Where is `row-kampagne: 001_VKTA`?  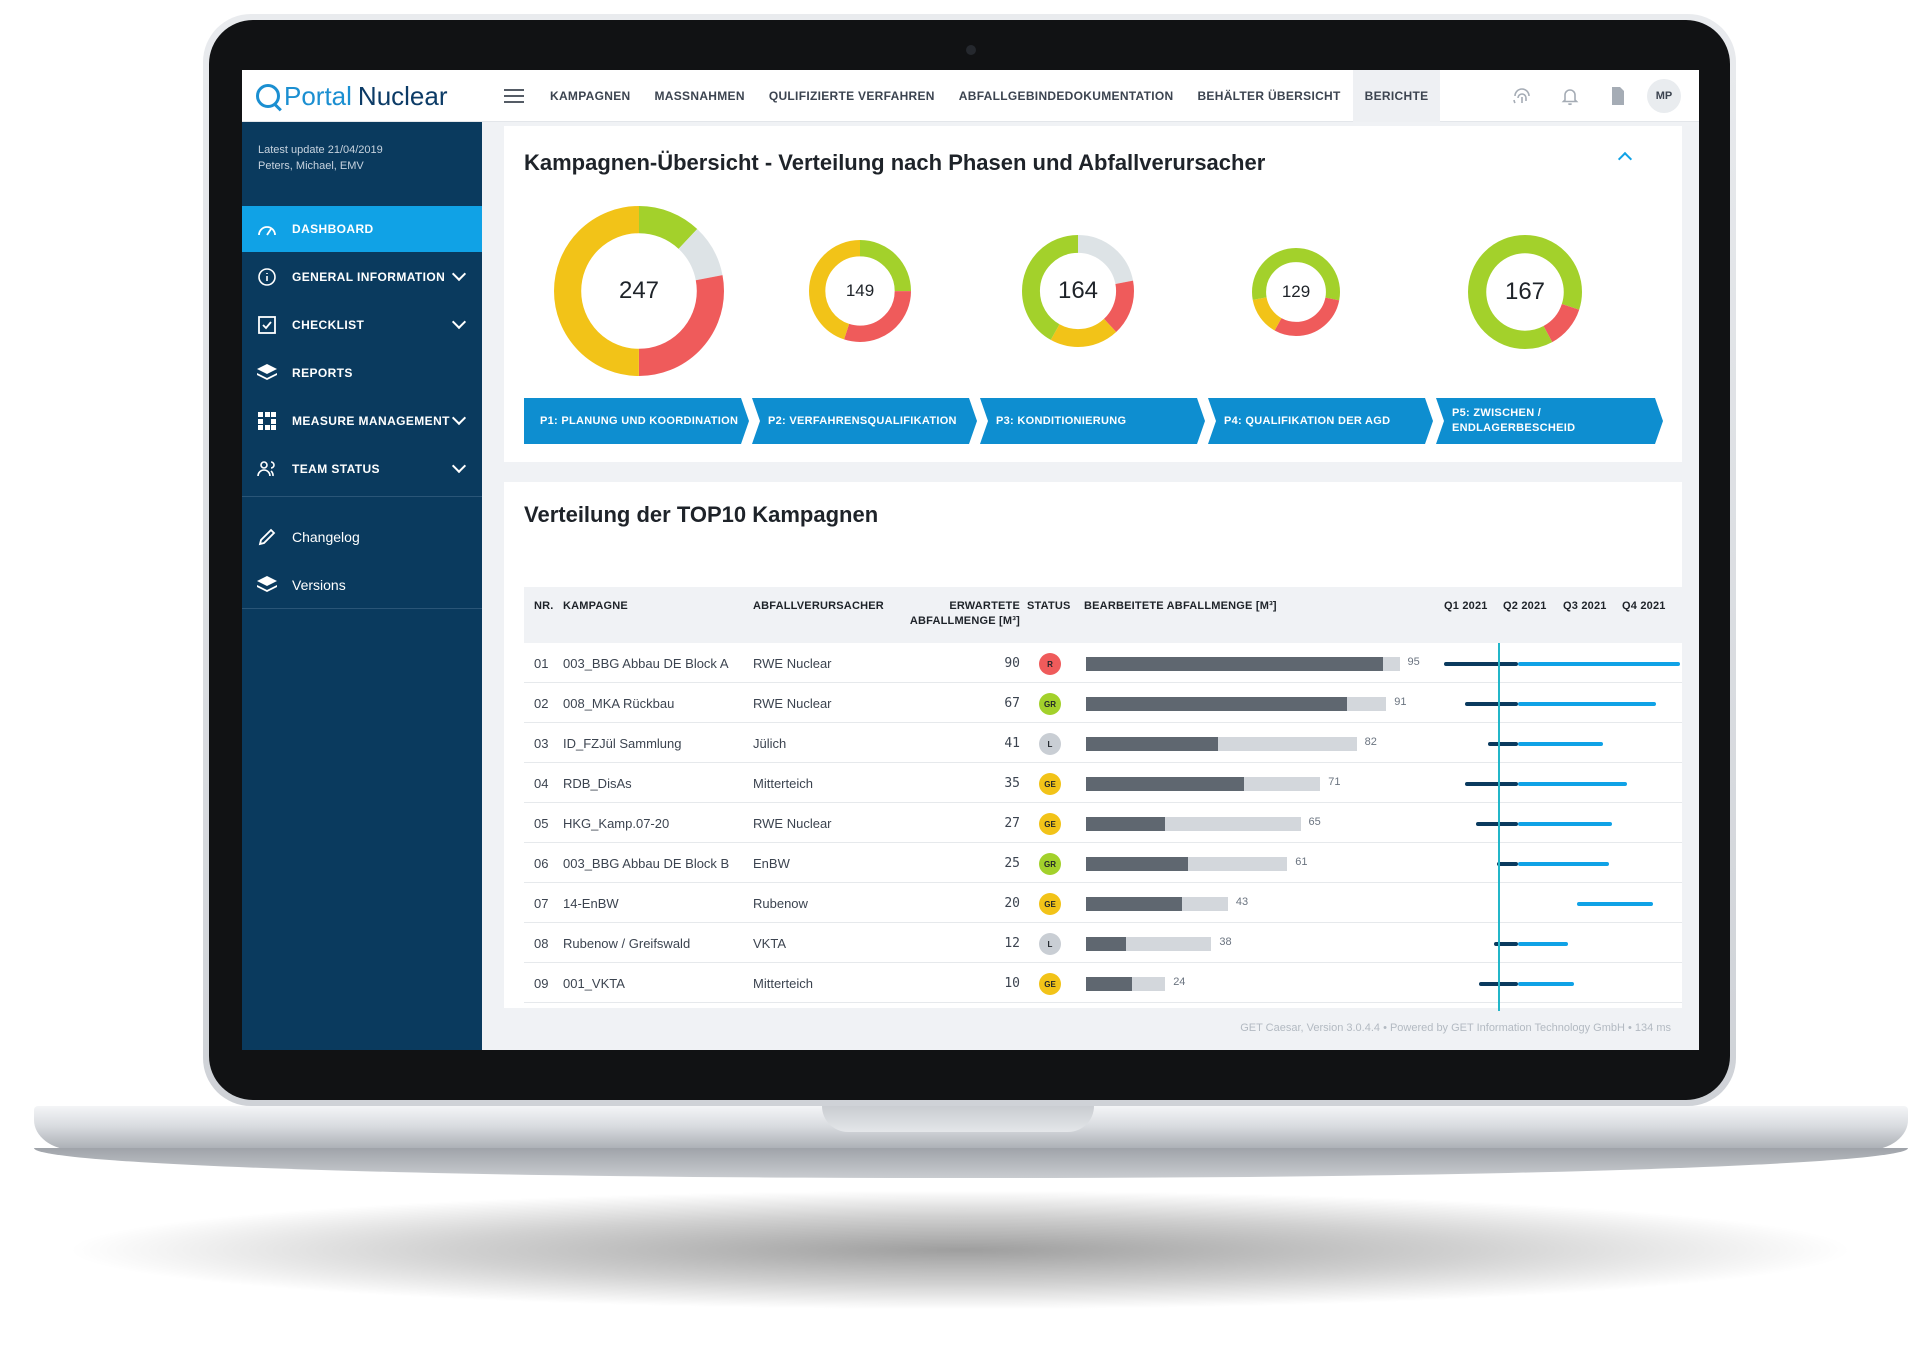
row-kampagne: 001_VKTA is located at coordinates (594, 983).